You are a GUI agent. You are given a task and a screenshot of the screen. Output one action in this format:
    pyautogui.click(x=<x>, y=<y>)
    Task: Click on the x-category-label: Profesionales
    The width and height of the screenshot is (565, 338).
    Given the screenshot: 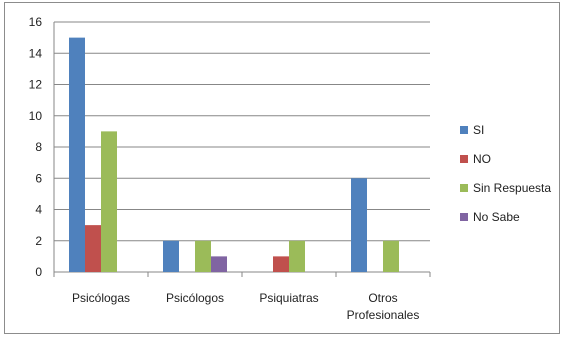 What is the action you would take?
    pyautogui.click(x=383, y=315)
    